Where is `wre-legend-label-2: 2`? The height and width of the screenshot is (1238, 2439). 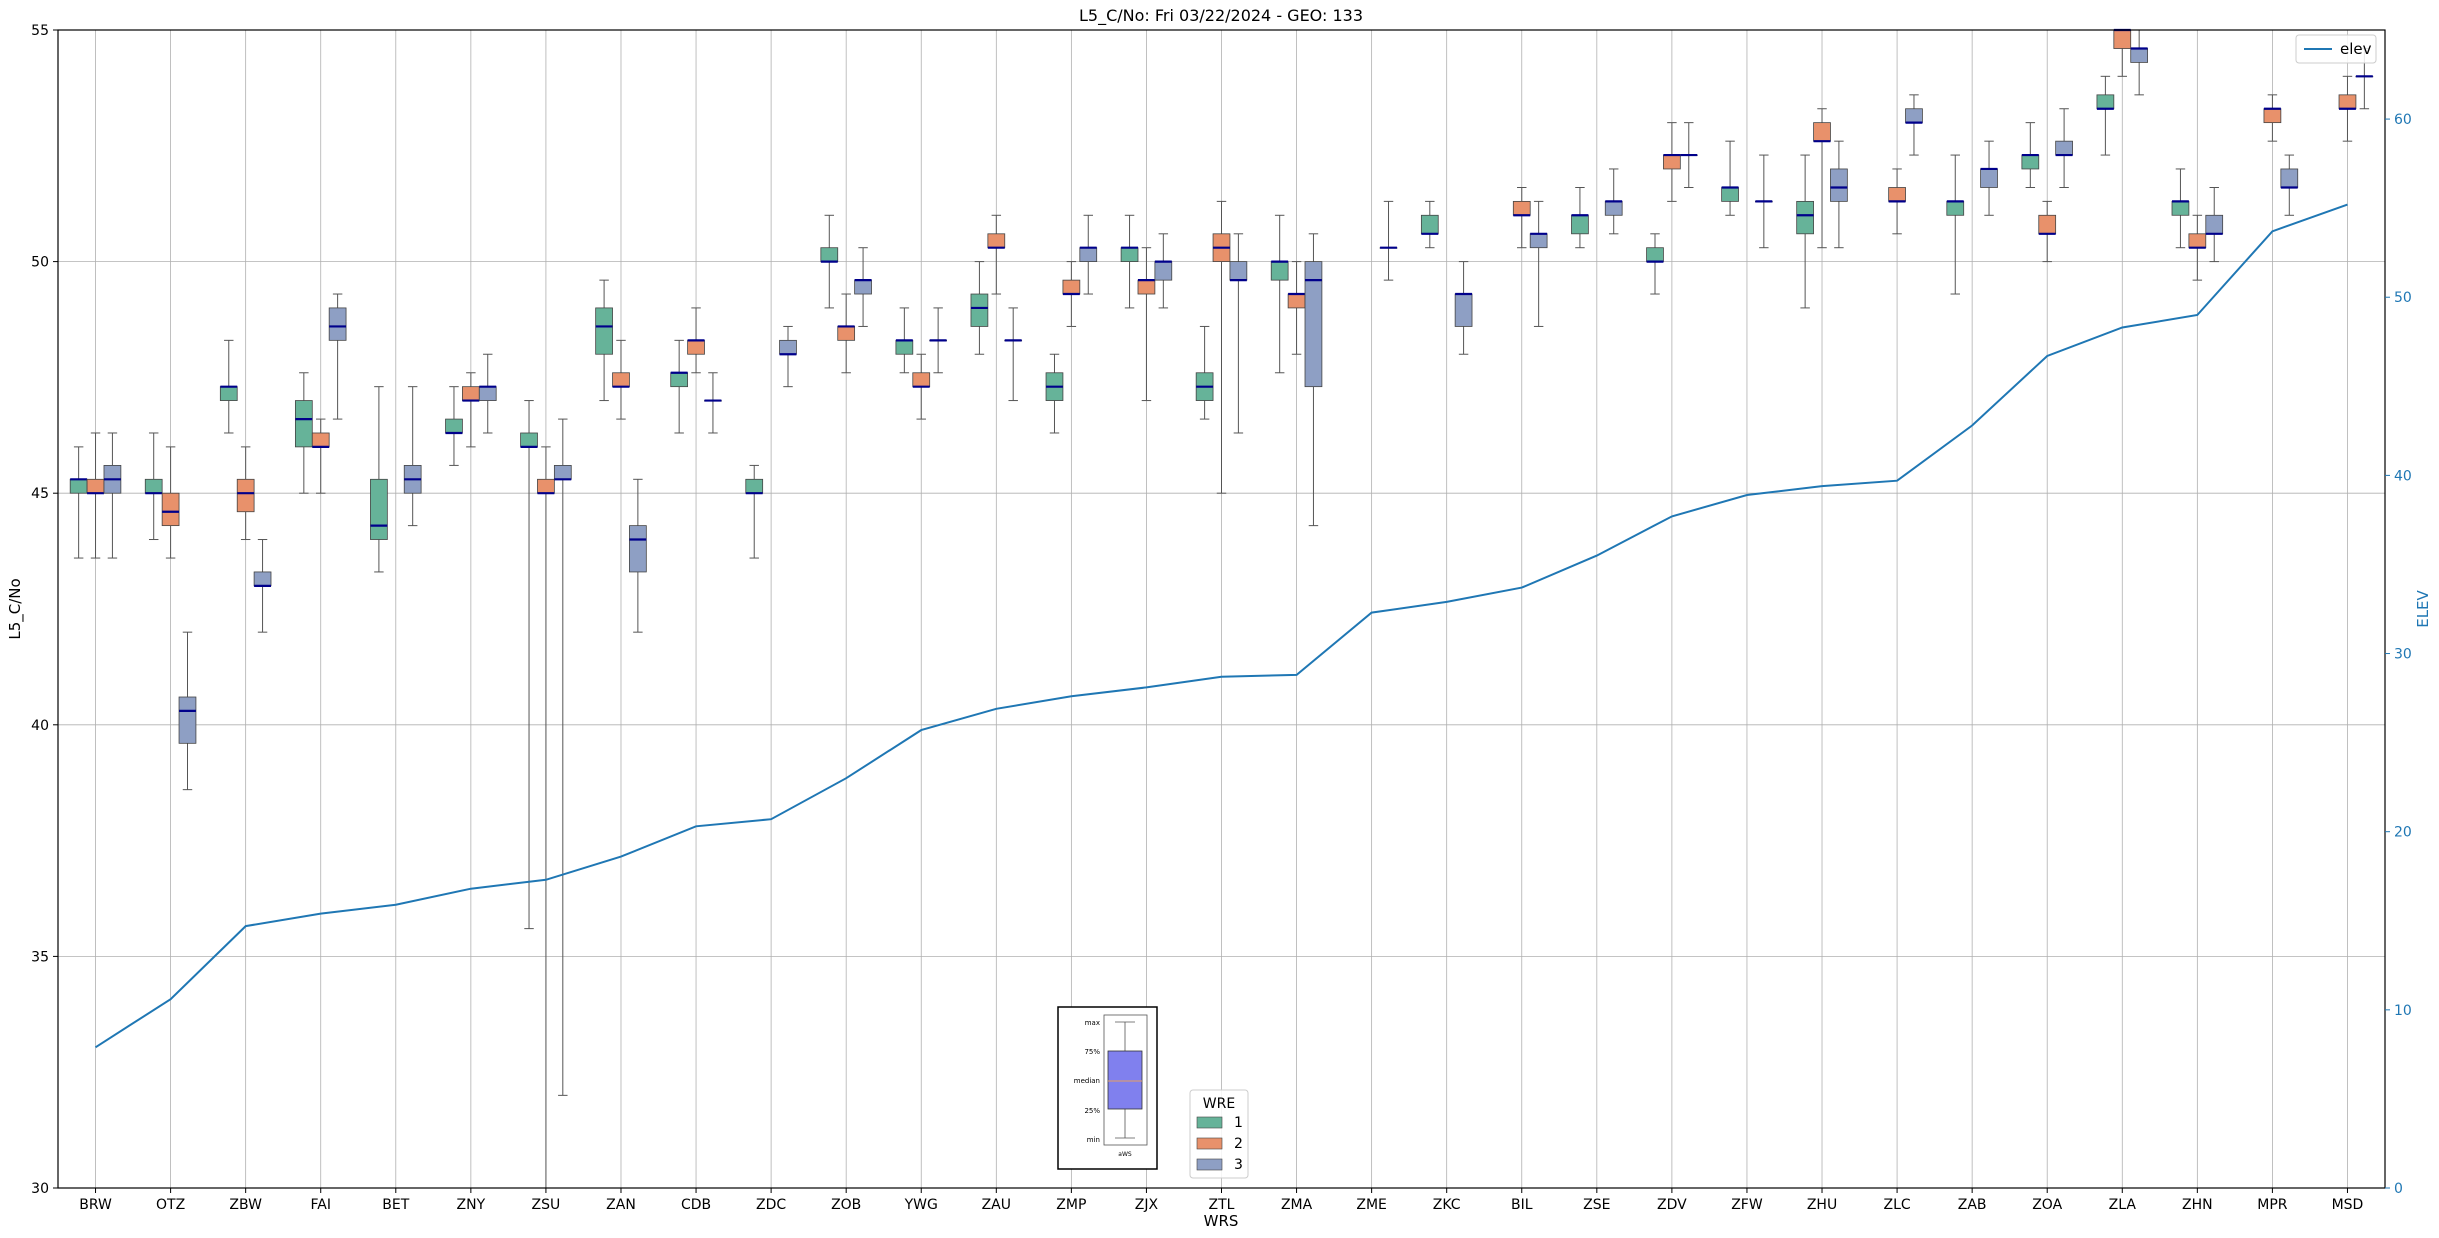
wre-legend-label-2: 2 is located at coordinates (1238, 1144).